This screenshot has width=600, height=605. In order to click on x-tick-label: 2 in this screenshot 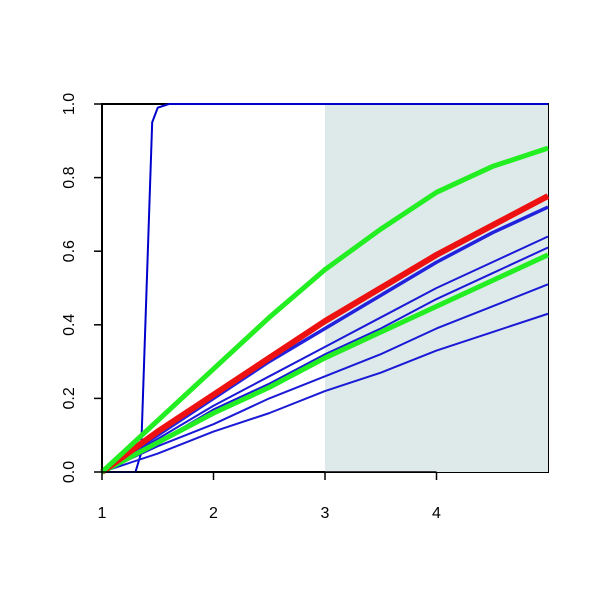, I will do `click(213, 513)`.